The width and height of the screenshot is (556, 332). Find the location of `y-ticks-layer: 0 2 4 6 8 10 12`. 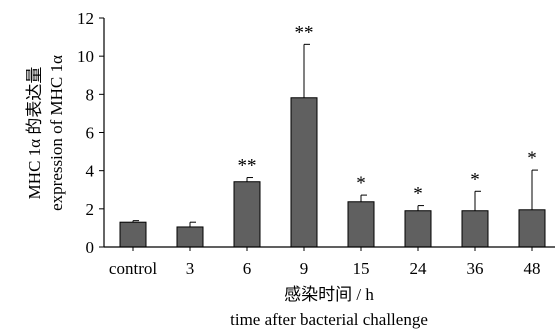

y-ticks-layer: 0 2 4 6 8 10 12 is located at coordinates (90, 133).